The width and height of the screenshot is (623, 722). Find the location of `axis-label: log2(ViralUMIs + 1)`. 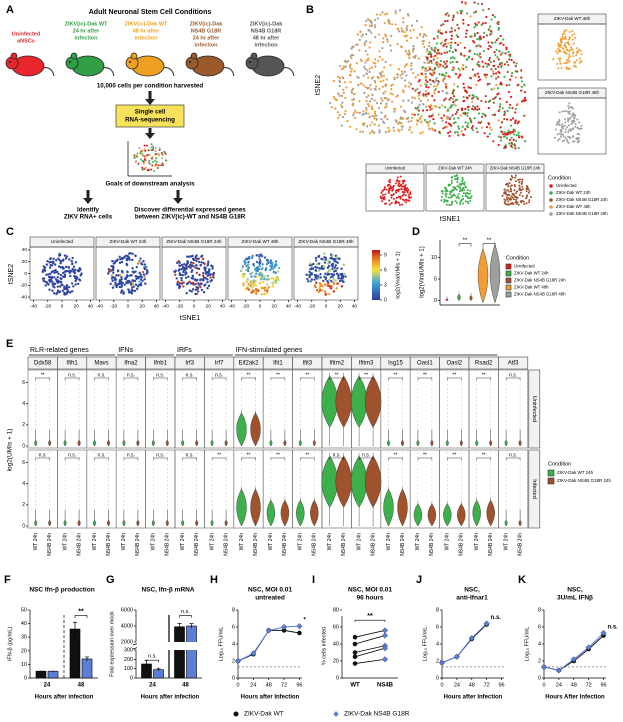

axis-label: log2(ViralUMIs + 1) is located at coordinates (423, 271).